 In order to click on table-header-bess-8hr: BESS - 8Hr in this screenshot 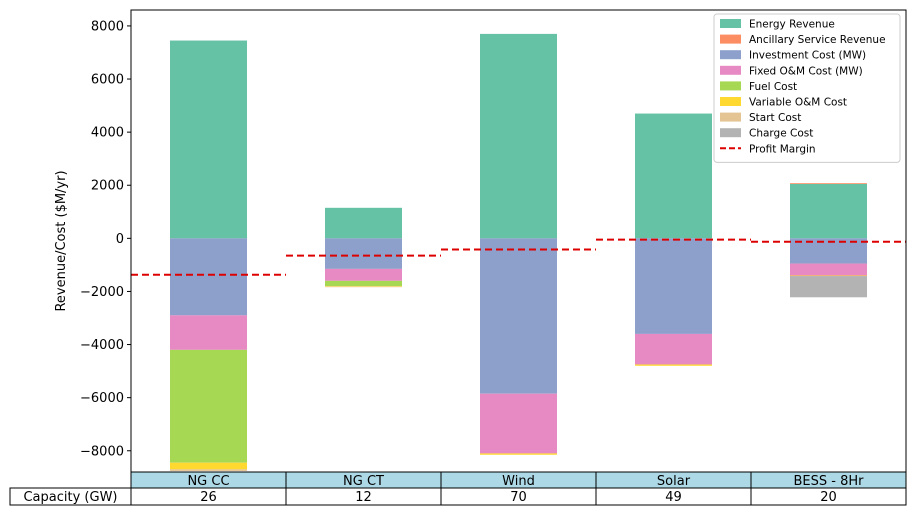, I will do `click(829, 481)`.